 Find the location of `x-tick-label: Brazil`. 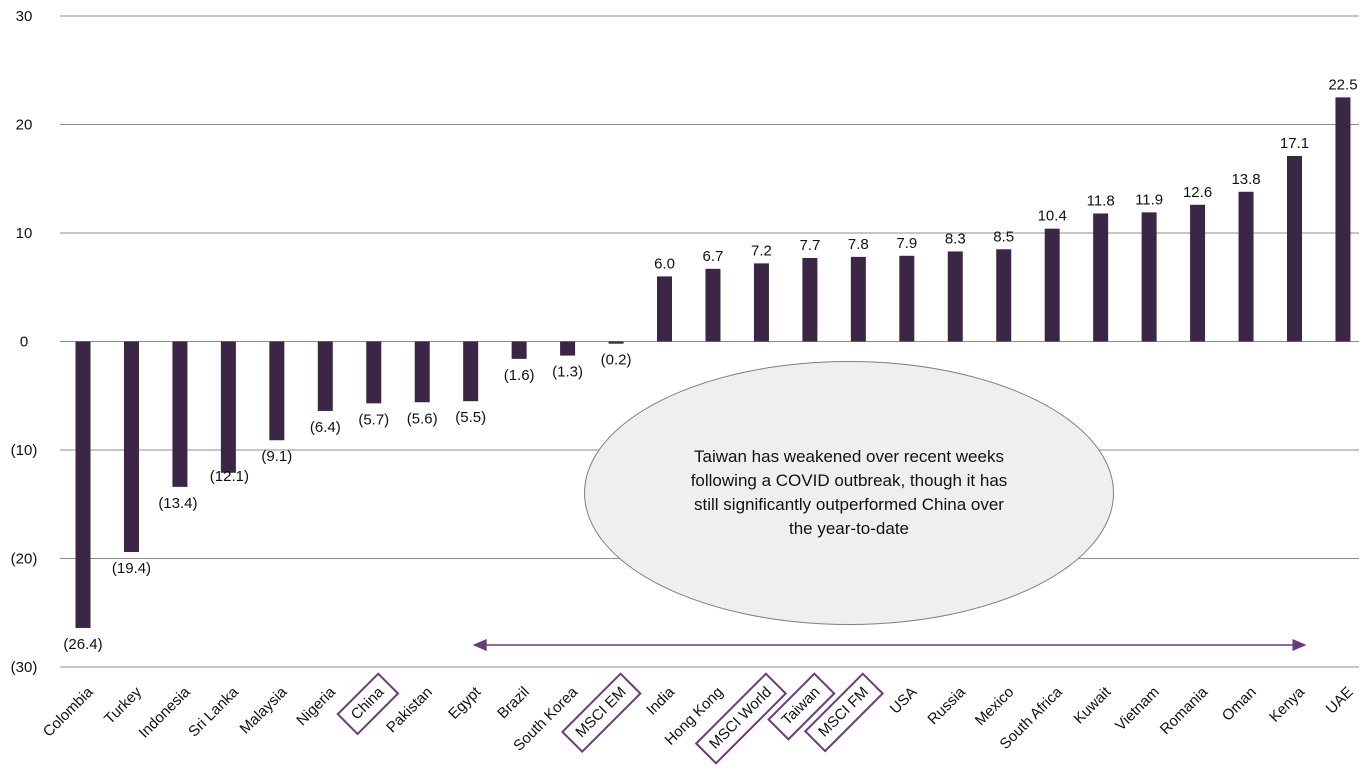

x-tick-label: Brazil is located at coordinates (513, 703).